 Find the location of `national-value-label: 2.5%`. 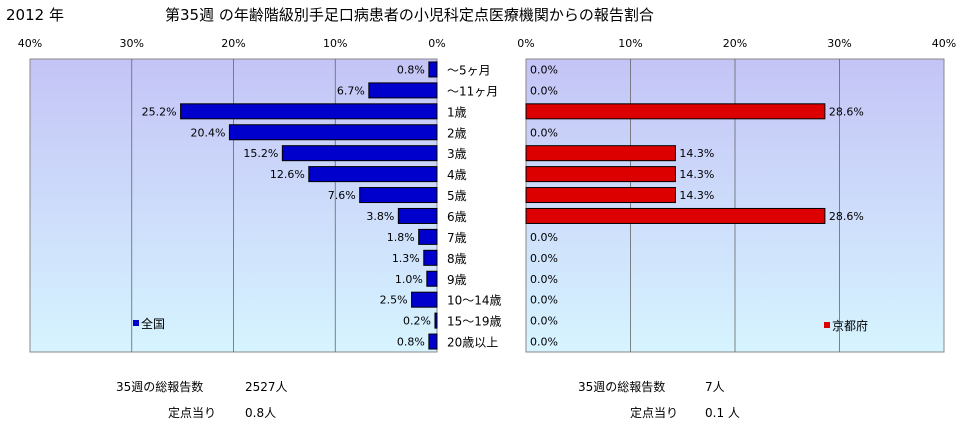

national-value-label: 2.5% is located at coordinates (394, 300).